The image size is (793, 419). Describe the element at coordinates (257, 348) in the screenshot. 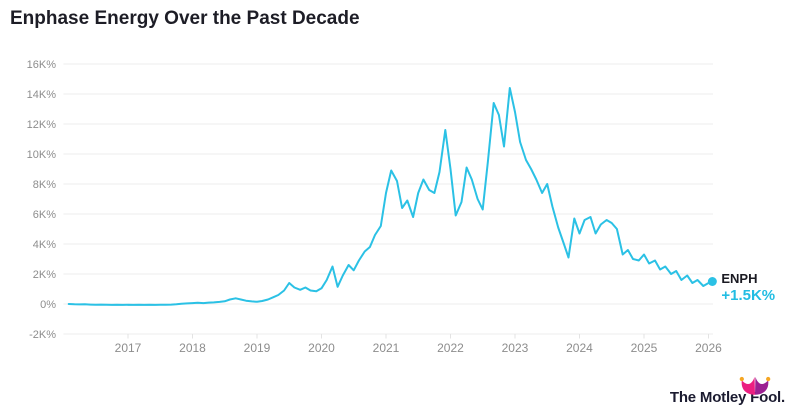

I see `x-tick-label: 2019` at that location.